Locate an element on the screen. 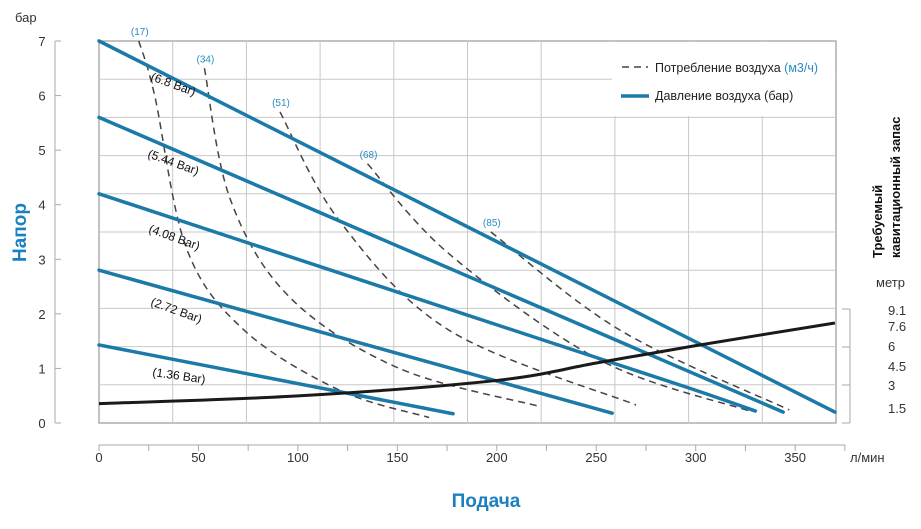 The width and height of the screenshot is (921, 529). air-consumption-label: (17) is located at coordinates (140, 32).